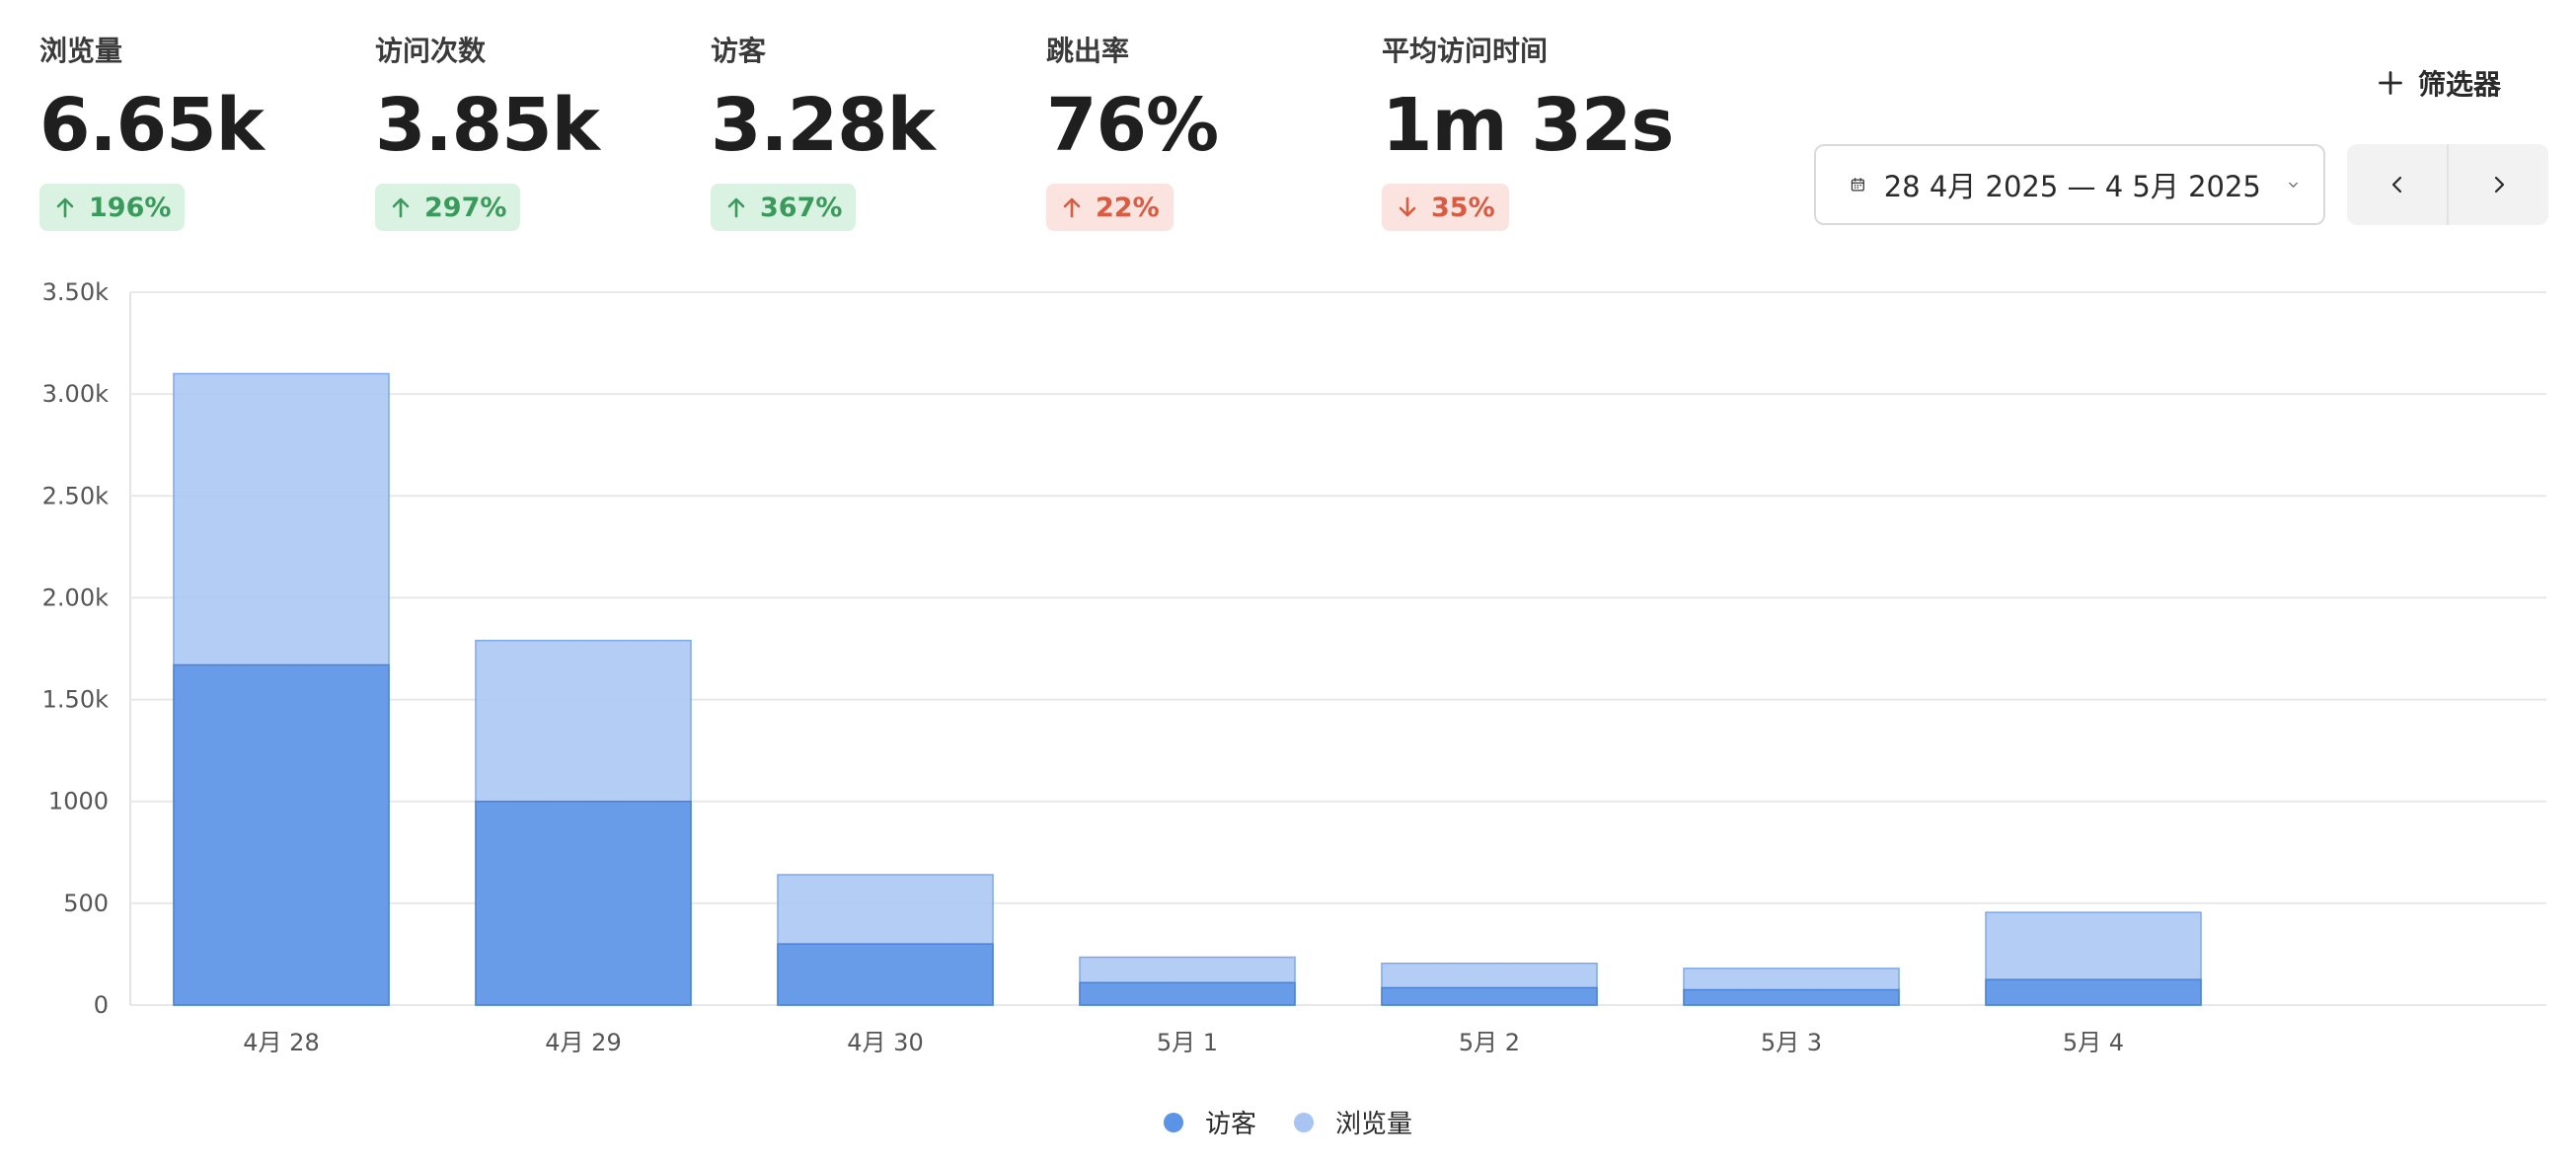 Image resolution: width=2576 pixels, height=1165 pixels. I want to click on nav-divider, so click(2448, 184).